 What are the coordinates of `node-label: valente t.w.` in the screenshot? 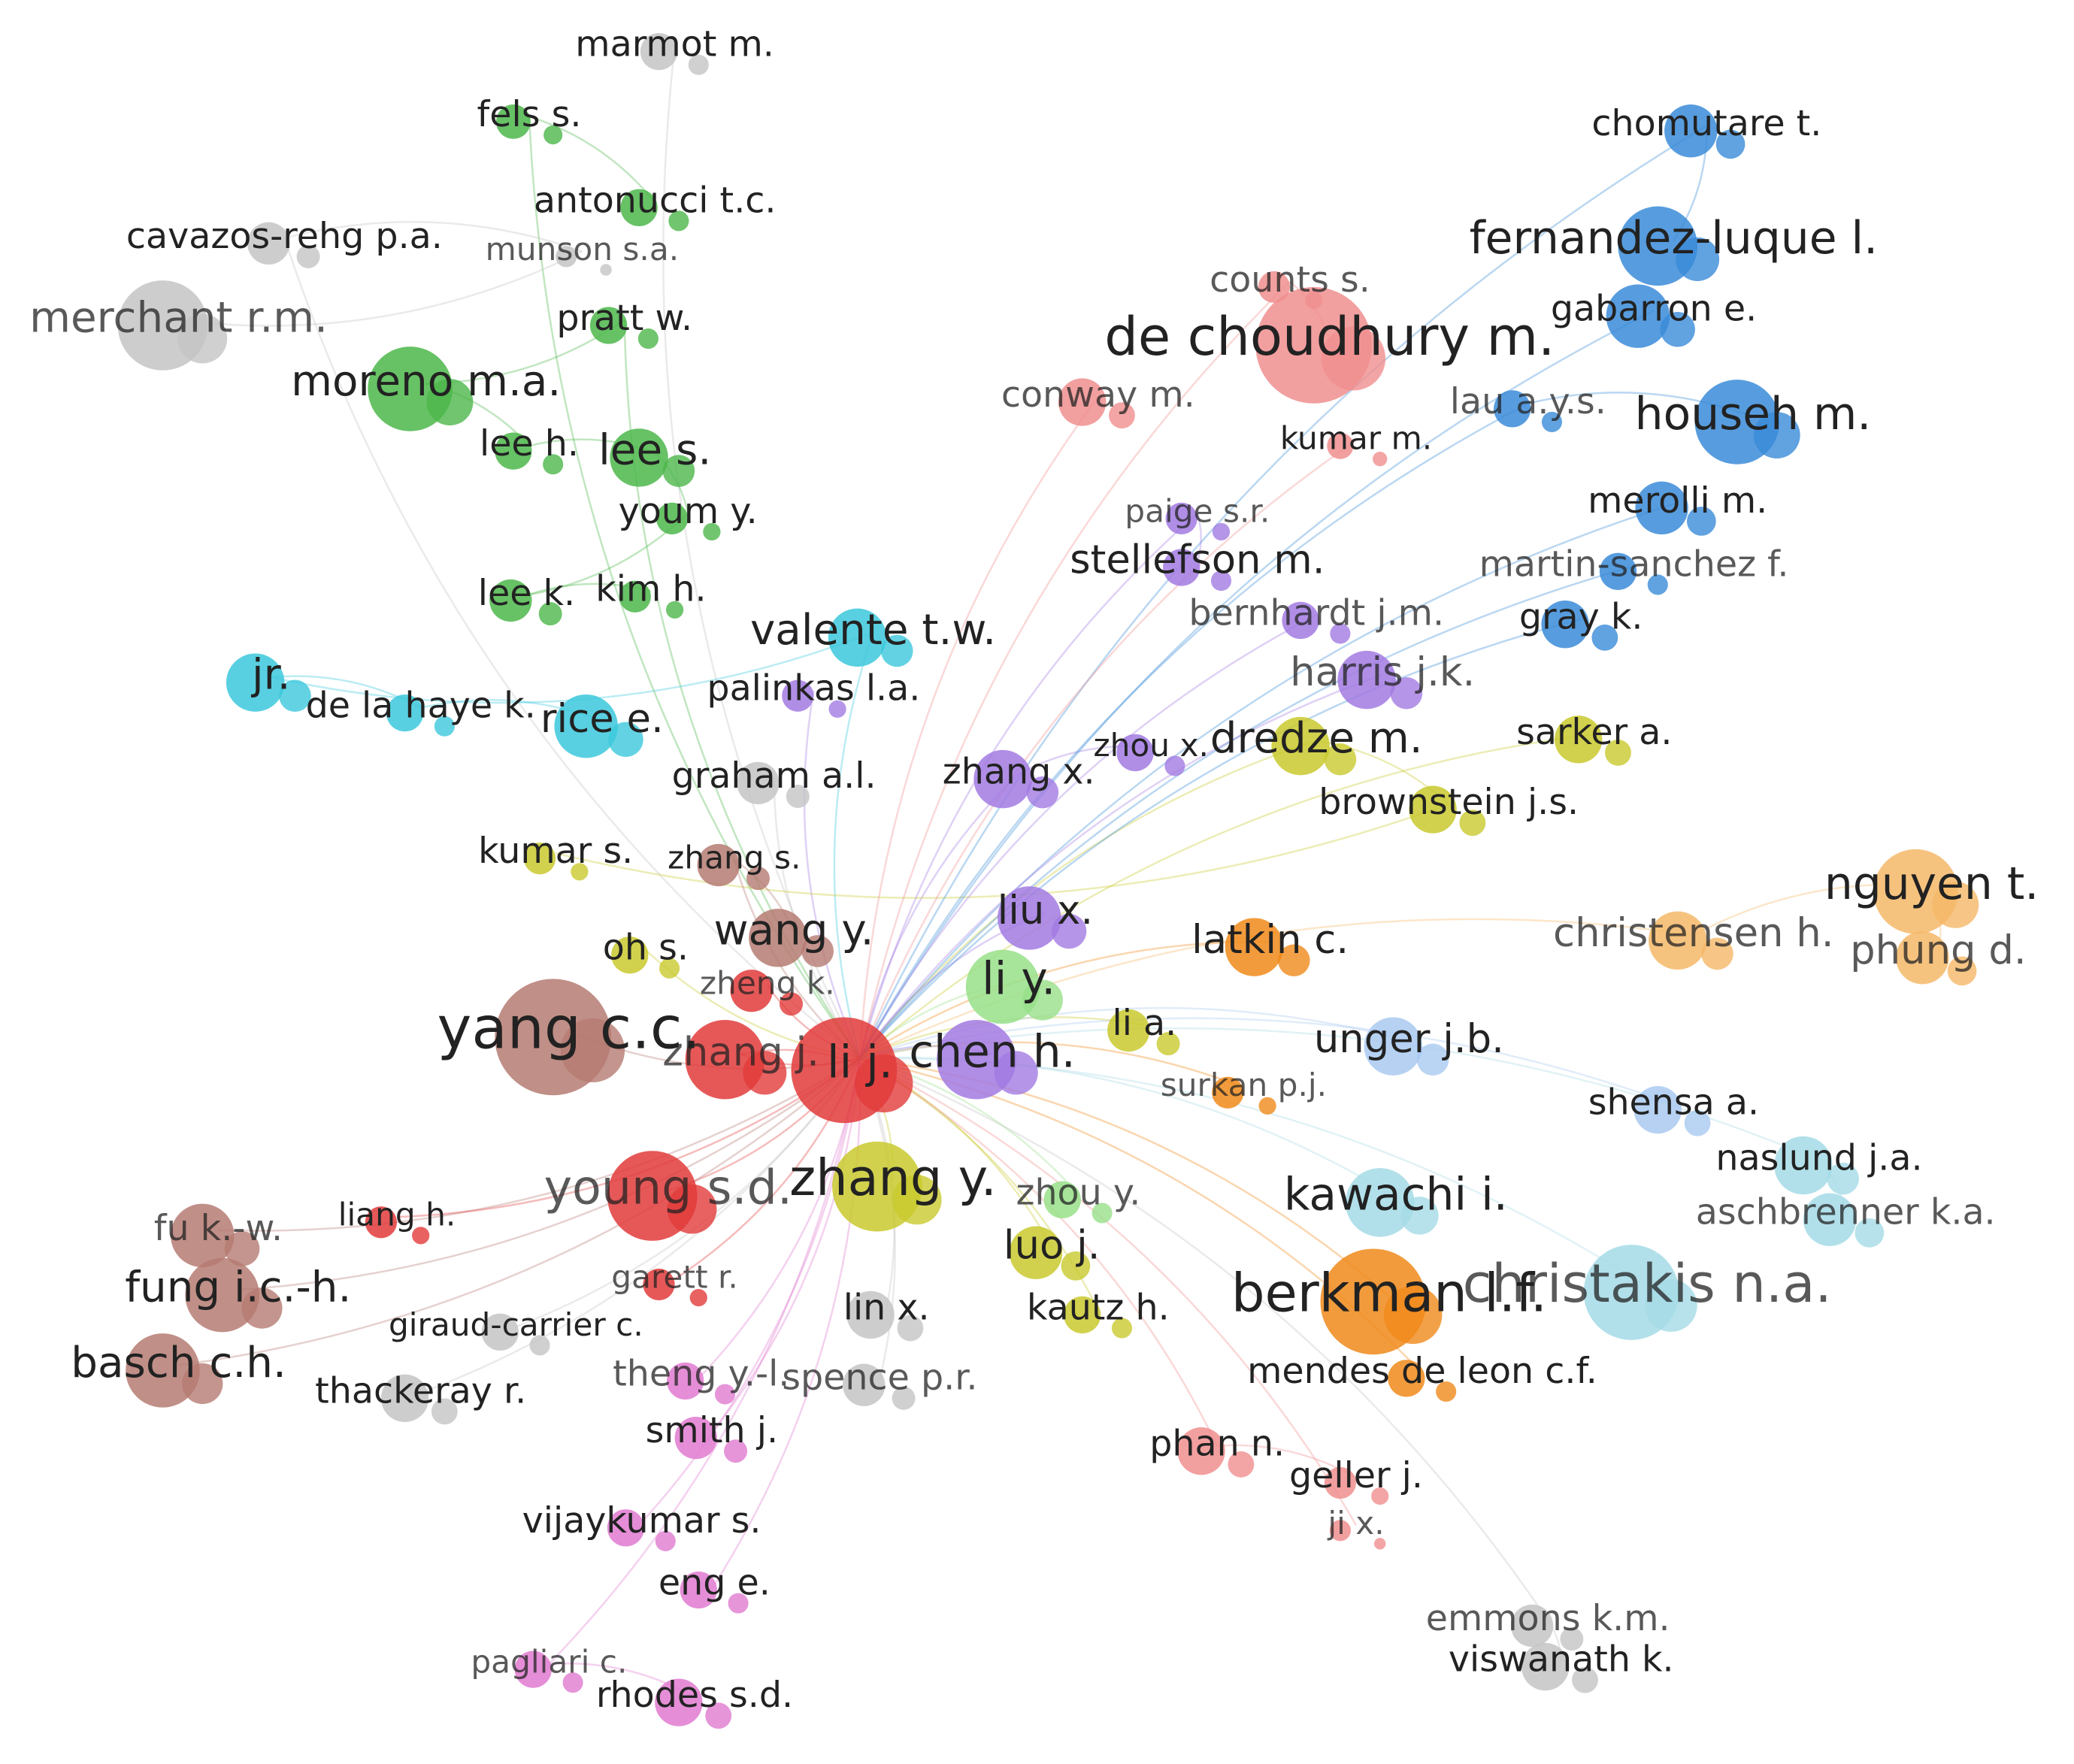 It's located at (873, 630).